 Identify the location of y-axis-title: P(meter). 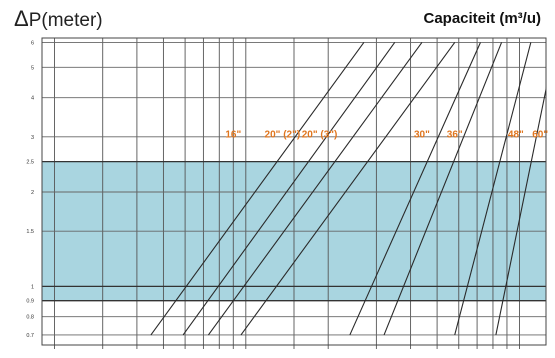
(65, 20).